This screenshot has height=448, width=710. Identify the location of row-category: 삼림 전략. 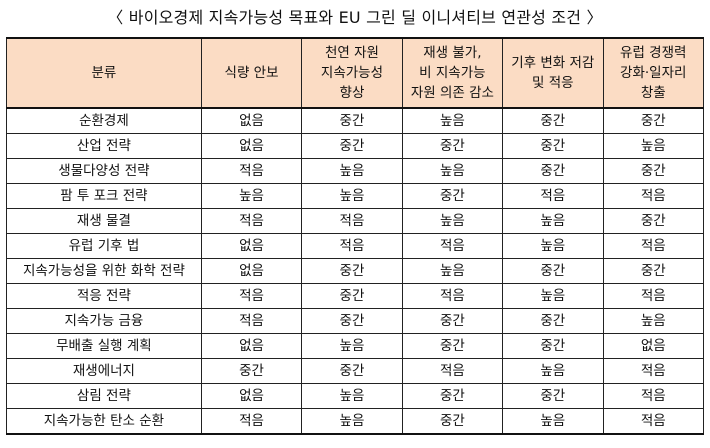
(104, 396).